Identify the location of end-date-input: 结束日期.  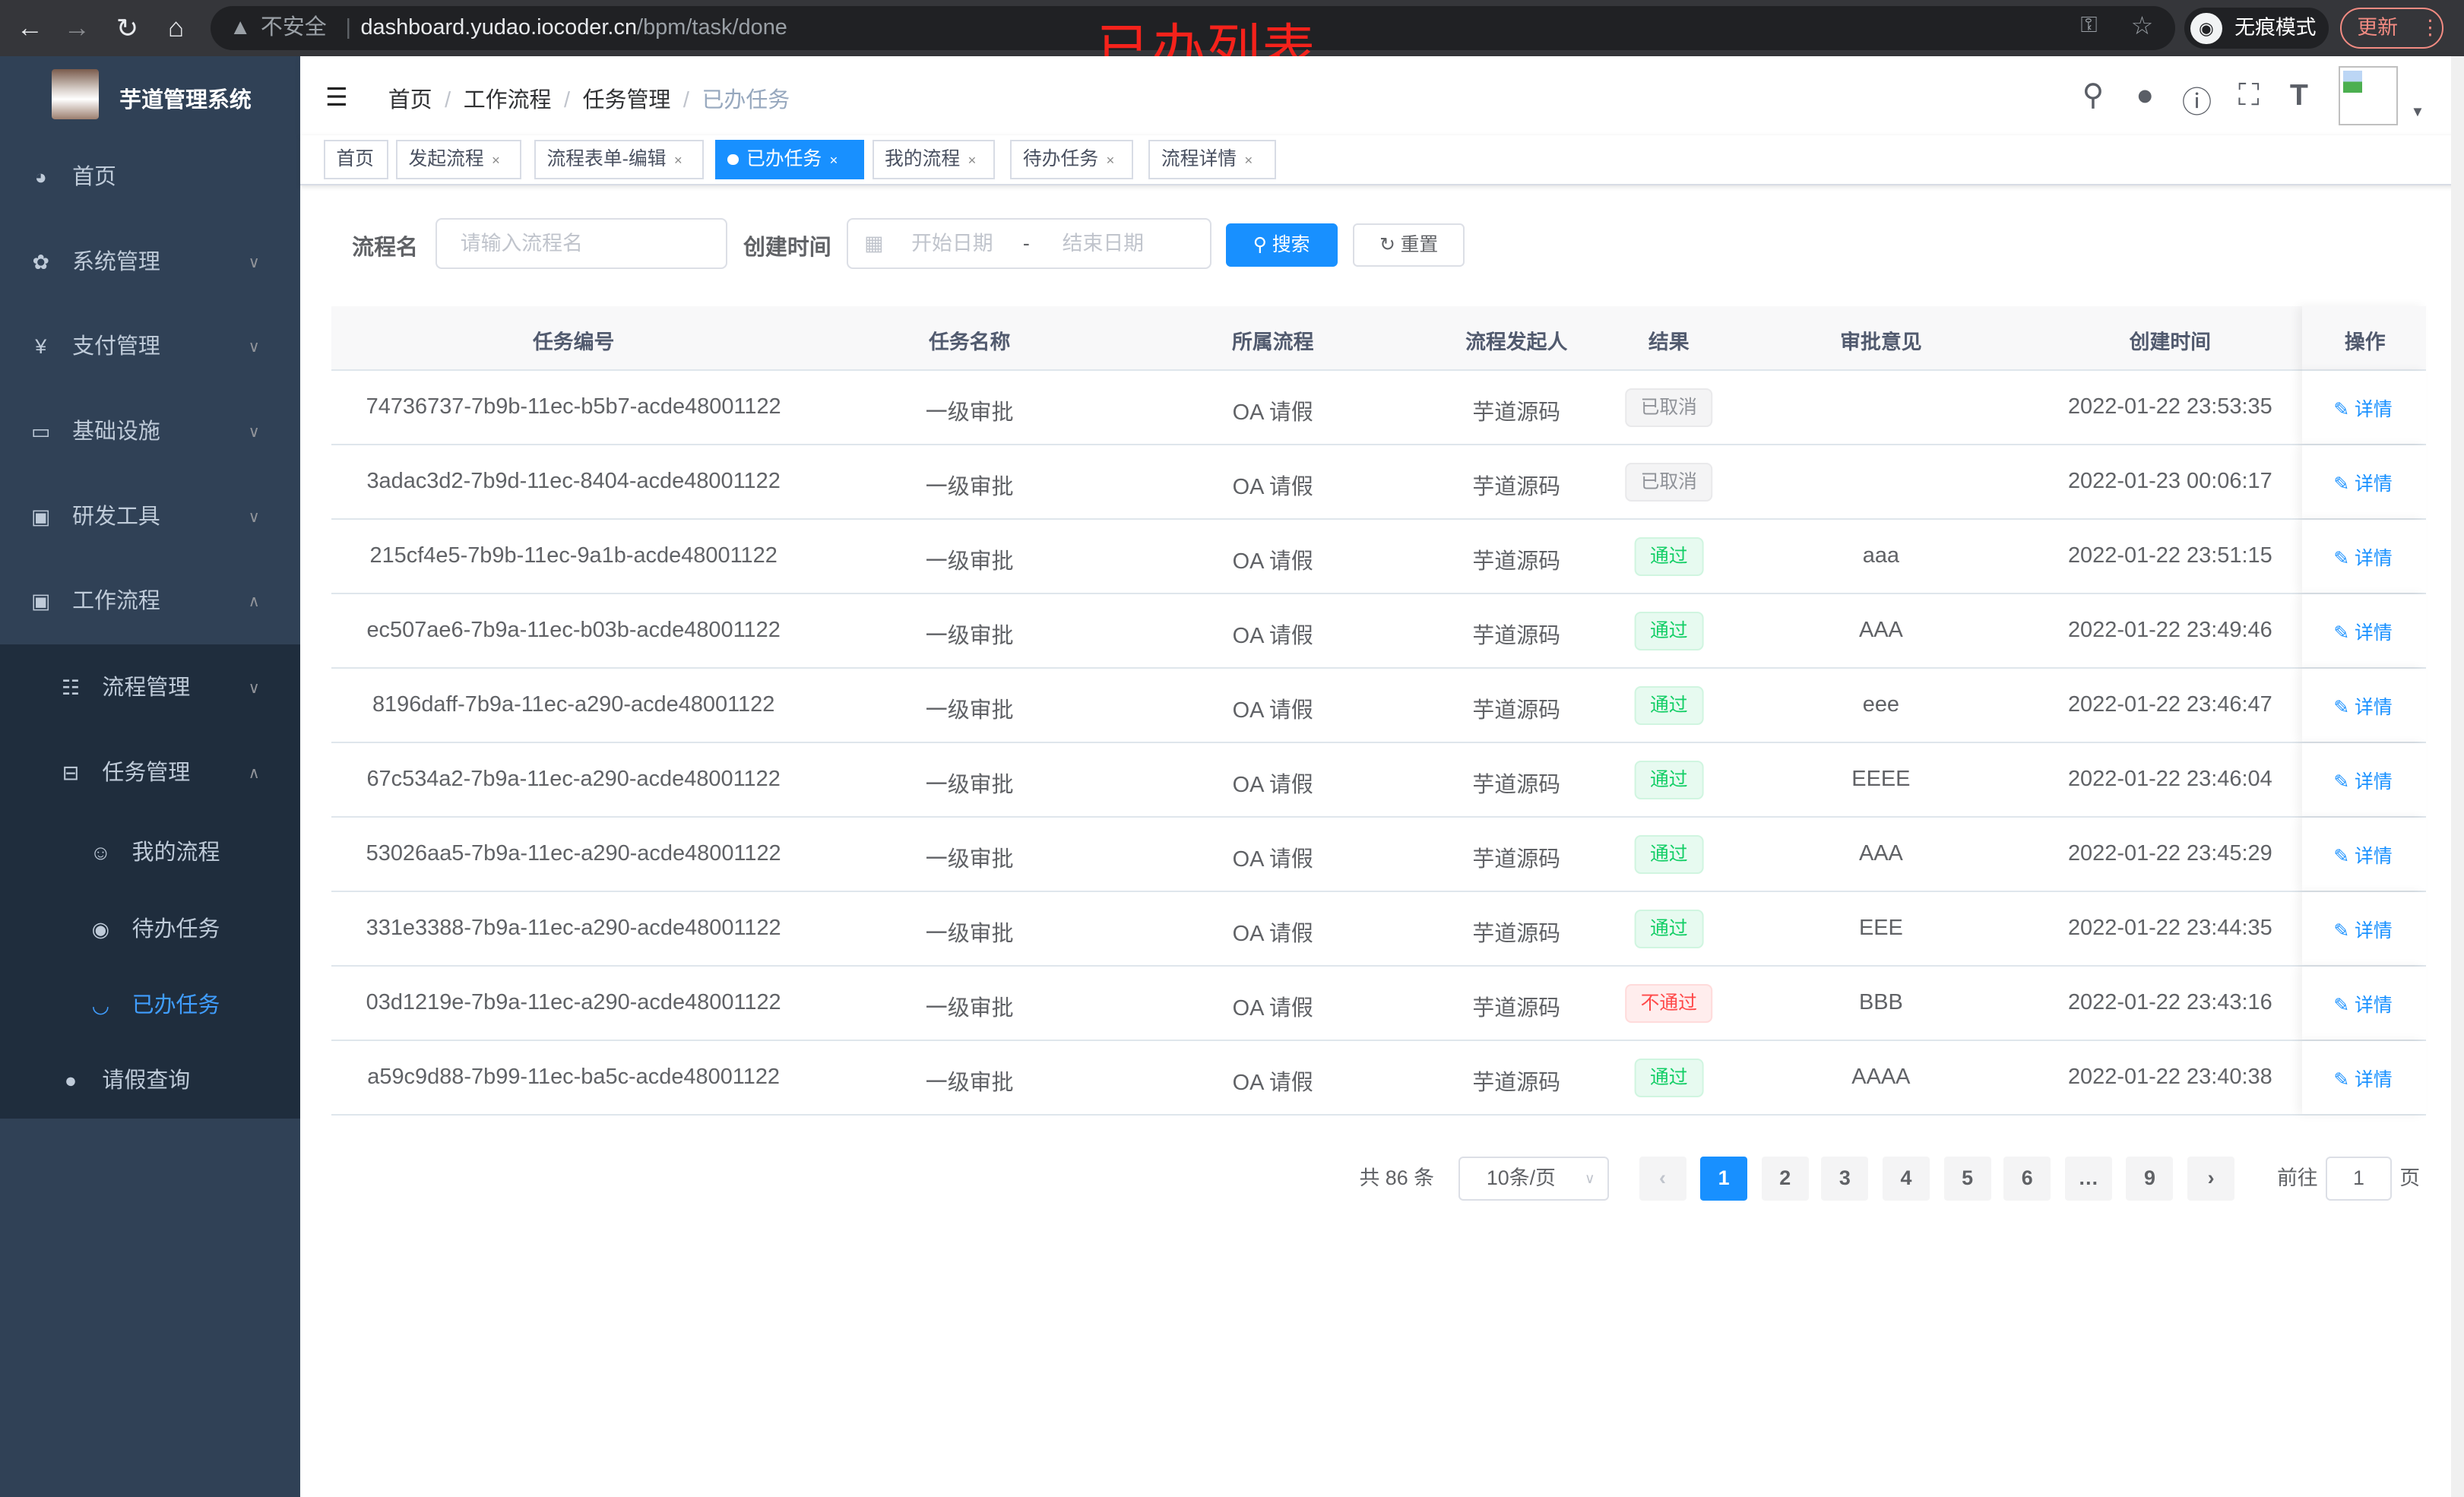
(1103, 244).